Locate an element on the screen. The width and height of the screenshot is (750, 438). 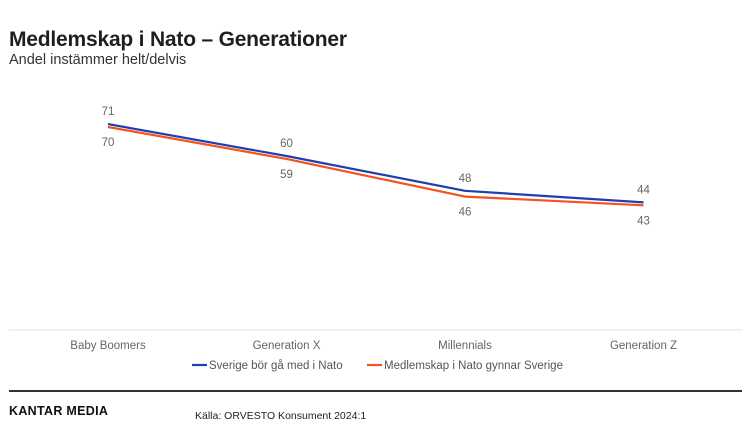
data-label-s2-4: 43 is located at coordinates (643, 221).